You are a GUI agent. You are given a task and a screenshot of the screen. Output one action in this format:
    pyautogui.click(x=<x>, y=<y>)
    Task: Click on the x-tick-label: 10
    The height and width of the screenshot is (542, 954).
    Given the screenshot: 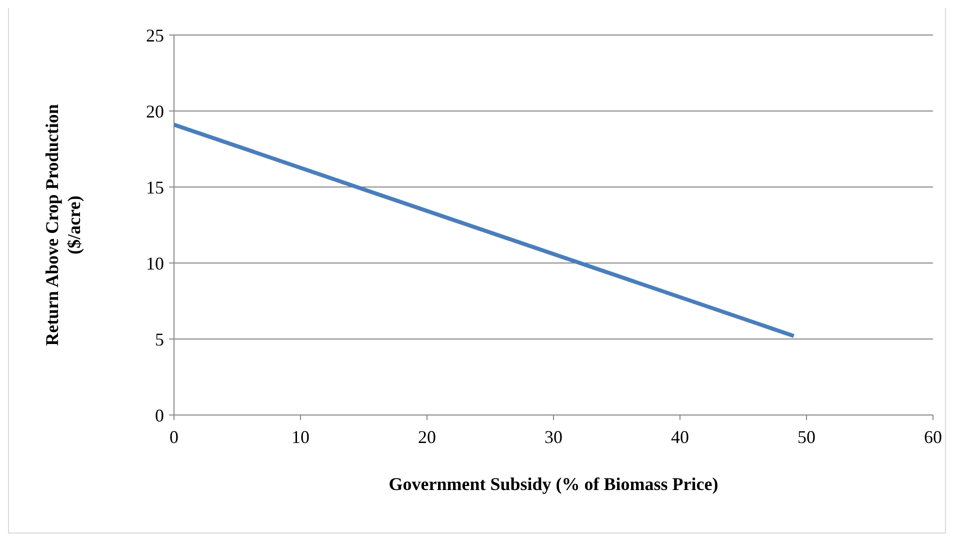 What is the action you would take?
    pyautogui.click(x=301, y=437)
    